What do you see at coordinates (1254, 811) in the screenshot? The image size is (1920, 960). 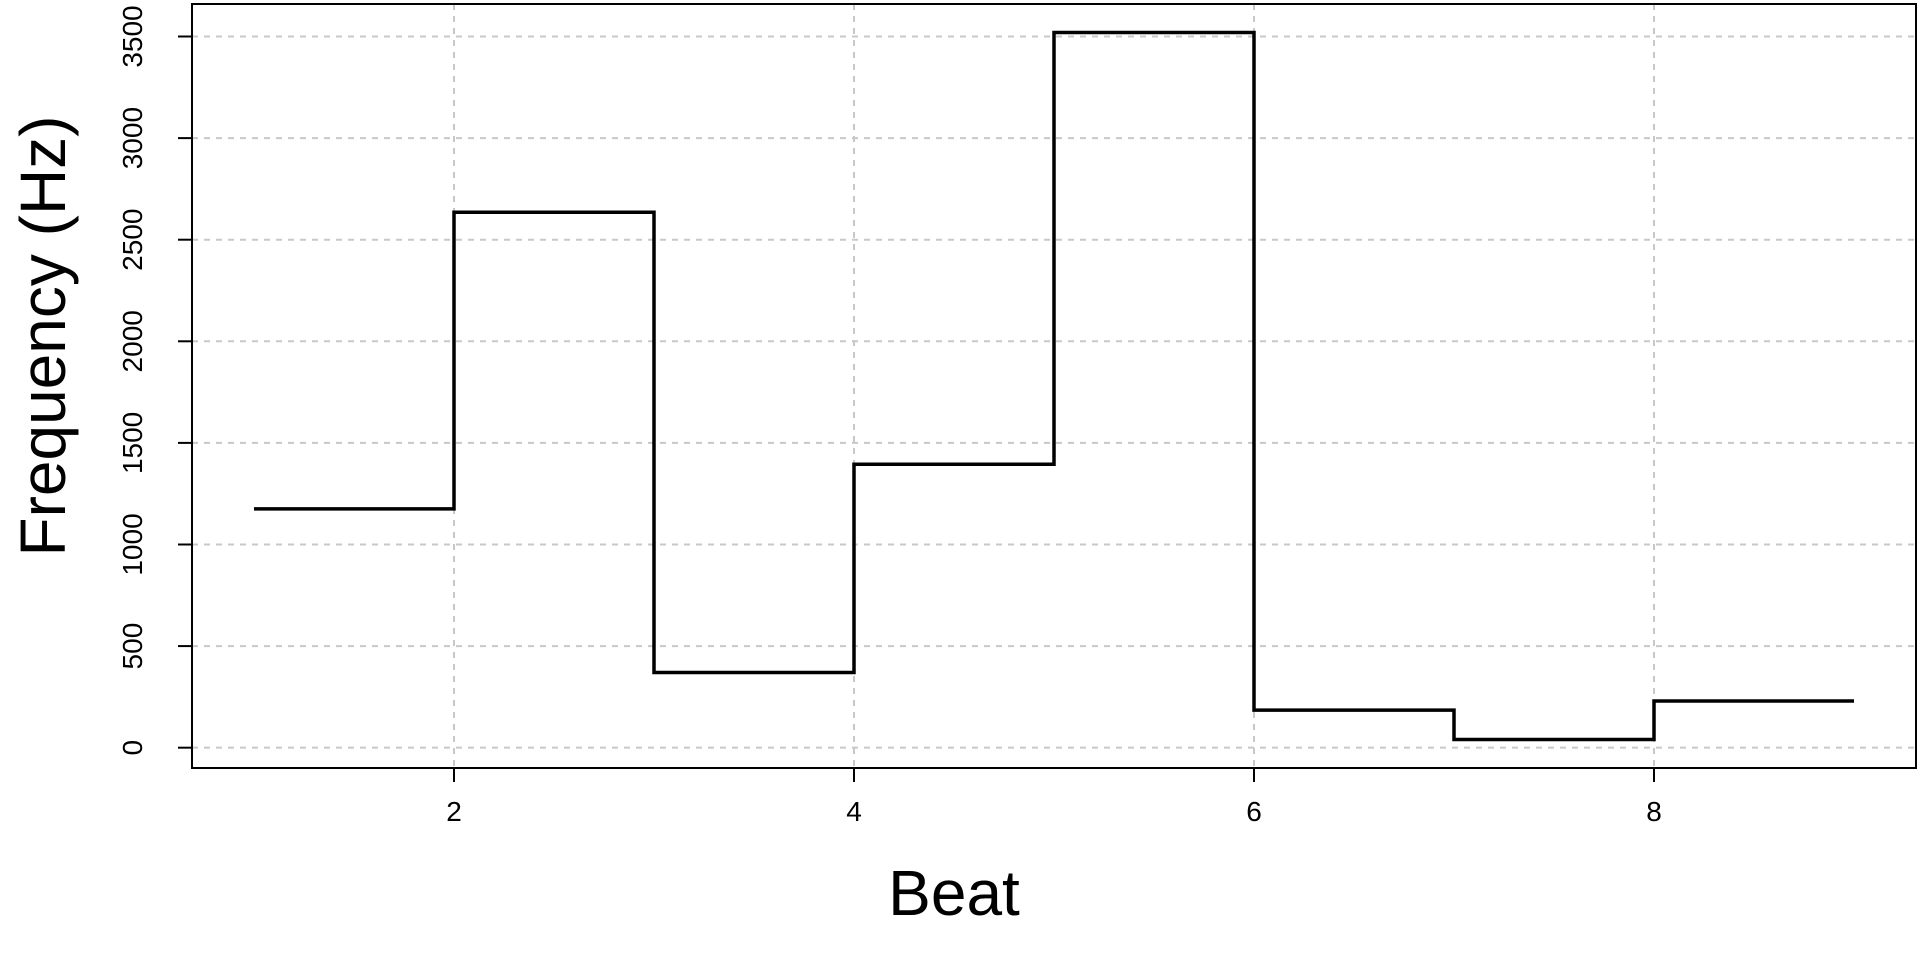 I see `x-tick-label: 6` at bounding box center [1254, 811].